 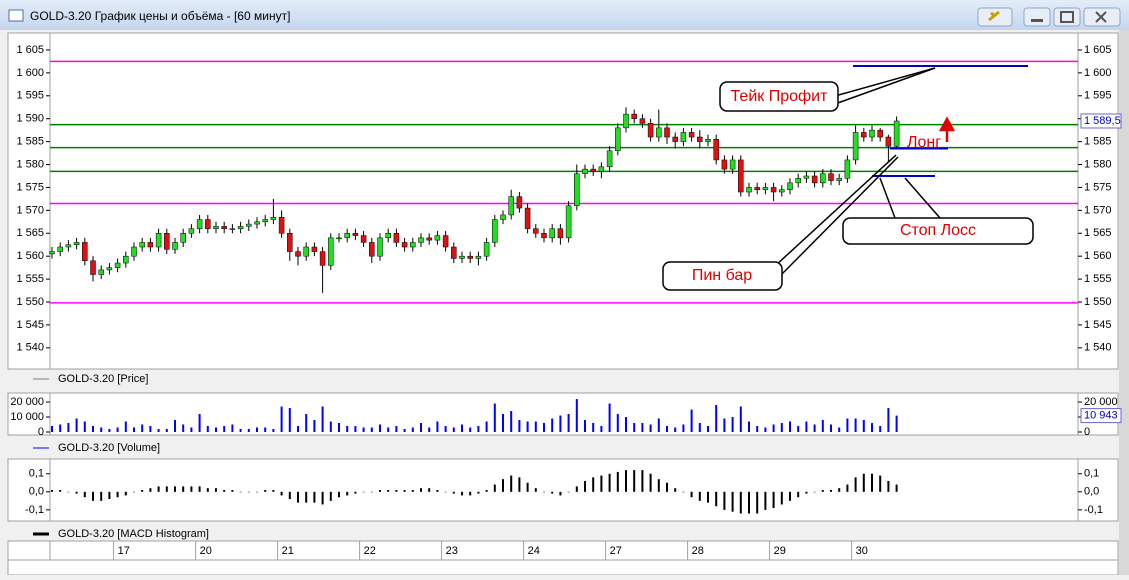 I want to click on minimize-button, so click(x=1037, y=17).